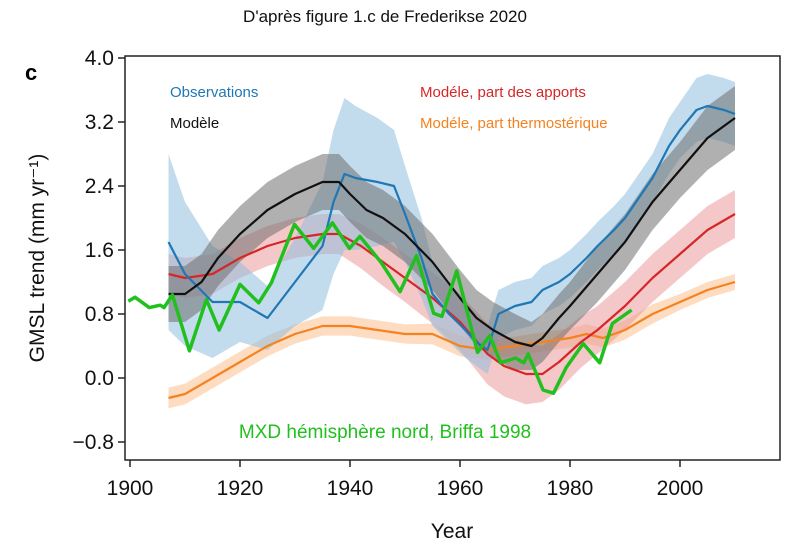 This screenshot has width=800, height=553. What do you see at coordinates (452, 531) in the screenshot?
I see `x-axis-label: Year` at bounding box center [452, 531].